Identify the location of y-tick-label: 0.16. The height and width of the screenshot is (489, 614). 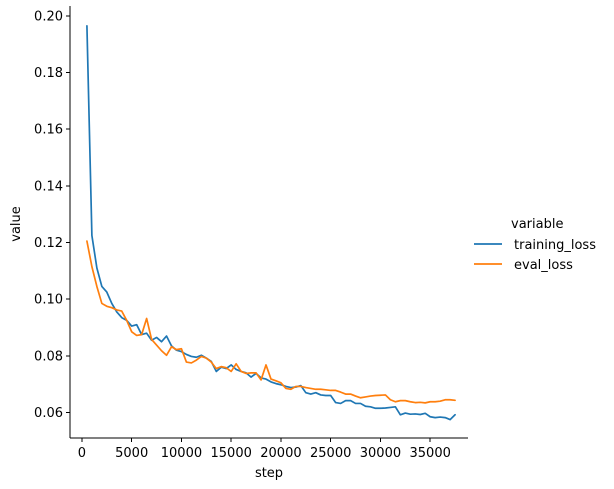
(48, 130).